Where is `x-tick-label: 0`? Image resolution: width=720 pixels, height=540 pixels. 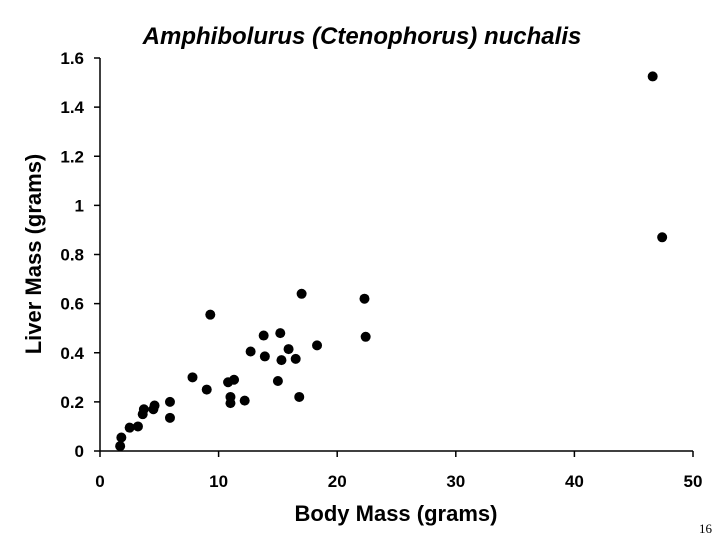 x-tick-label: 0 is located at coordinates (99, 481).